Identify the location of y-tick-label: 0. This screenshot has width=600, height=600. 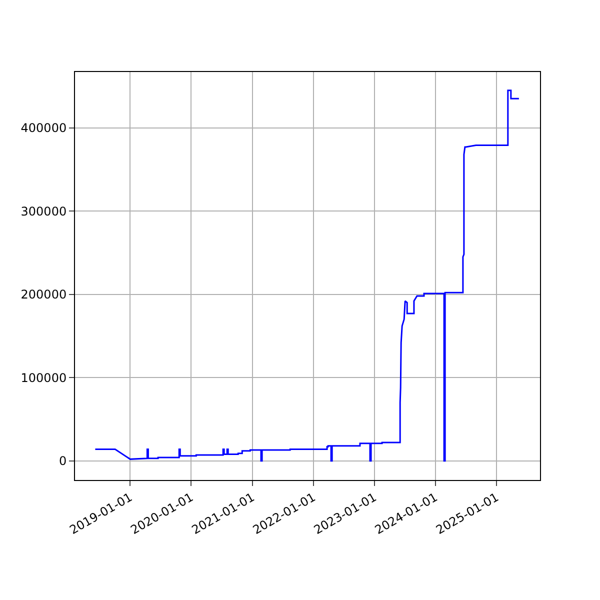
(62, 461).